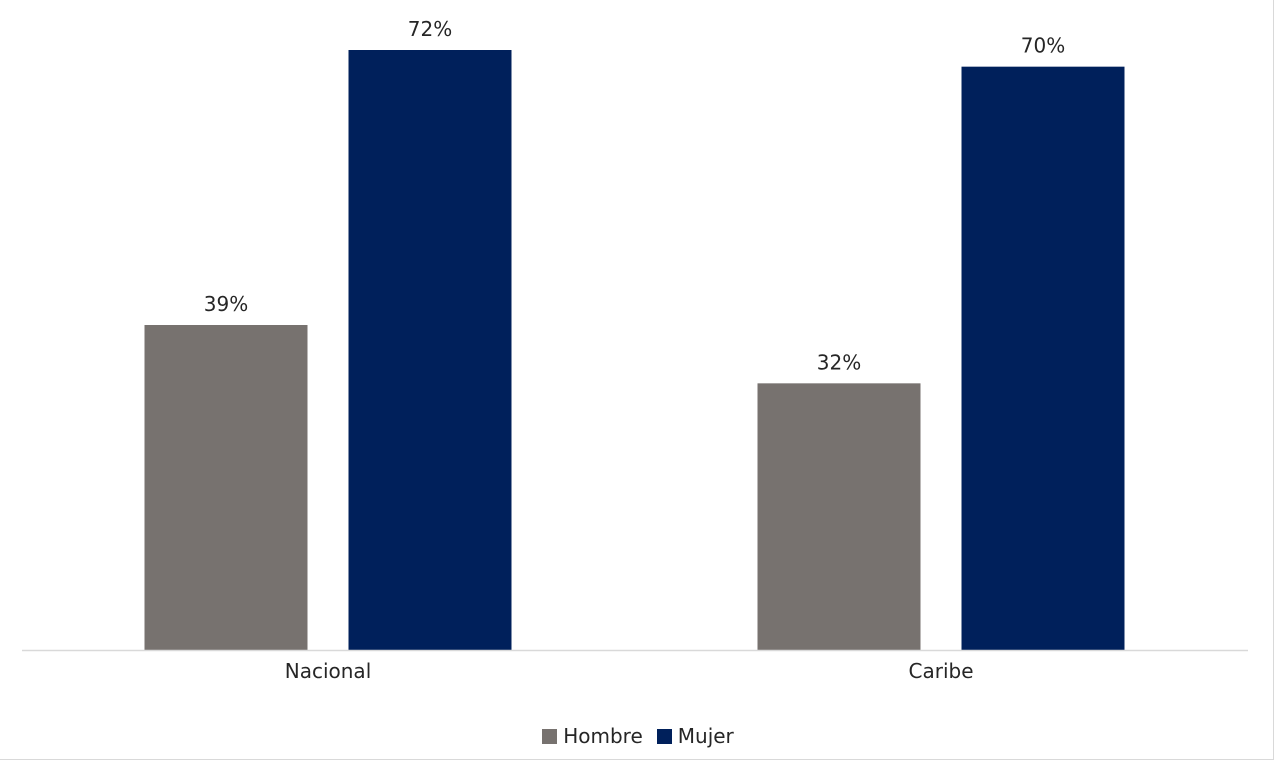  Describe the element at coordinates (664, 736) in the screenshot. I see `legend-swatch-mujer` at that location.